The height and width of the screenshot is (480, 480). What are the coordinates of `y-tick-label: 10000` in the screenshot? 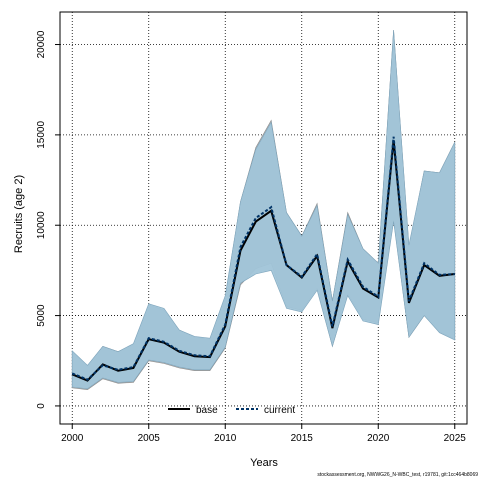 It's located at (41, 225).